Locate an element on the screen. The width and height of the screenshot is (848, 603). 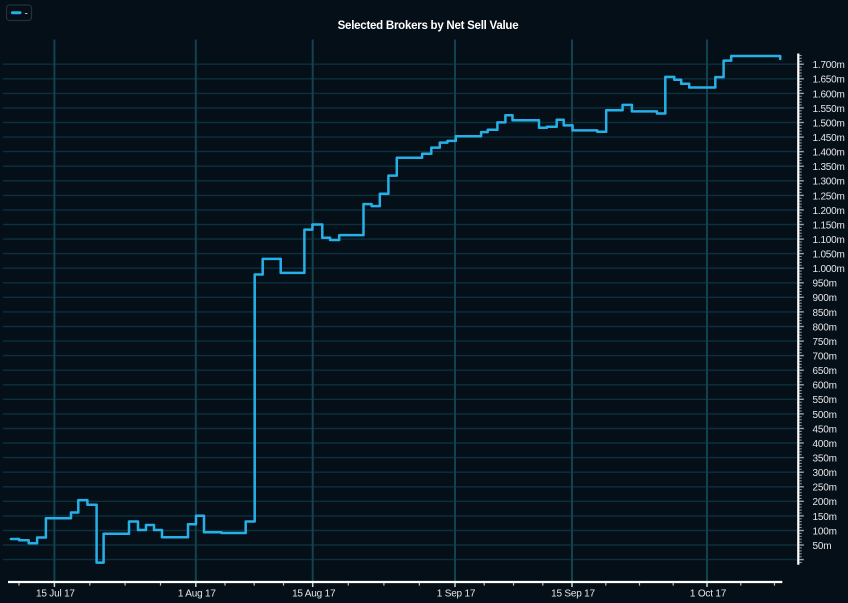
svg-text: 1.200m is located at coordinates (829, 211).